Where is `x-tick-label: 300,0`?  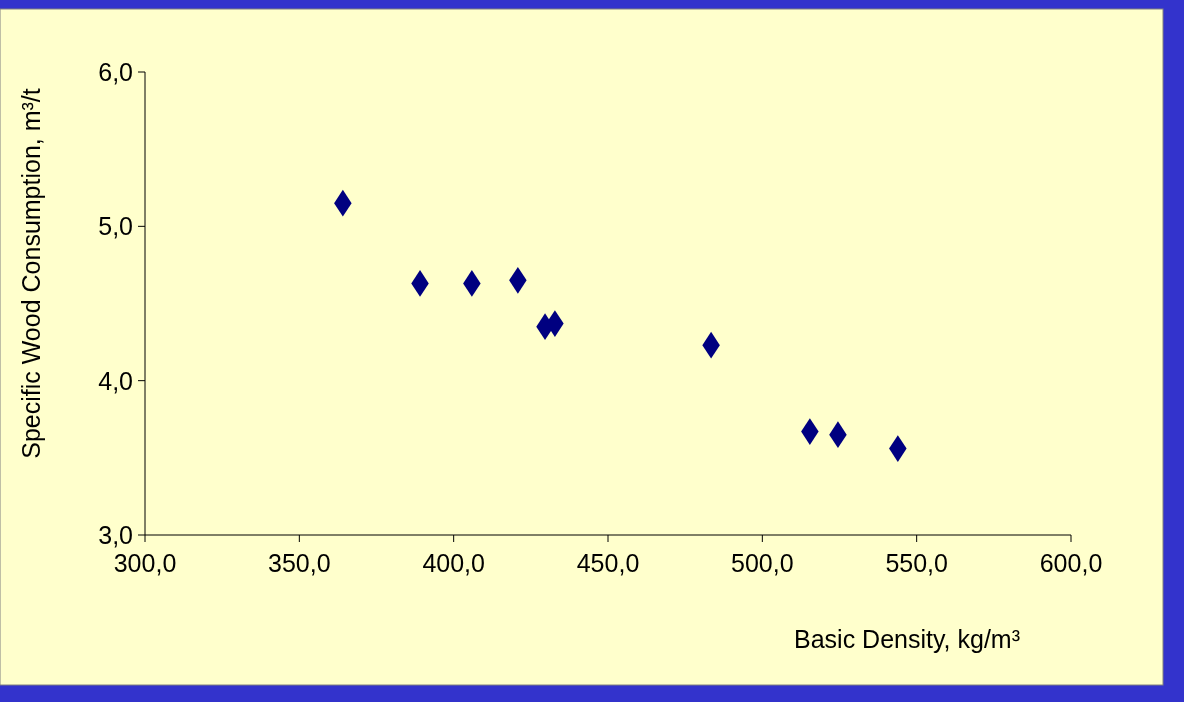
x-tick-label: 300,0 is located at coordinates (145, 563).